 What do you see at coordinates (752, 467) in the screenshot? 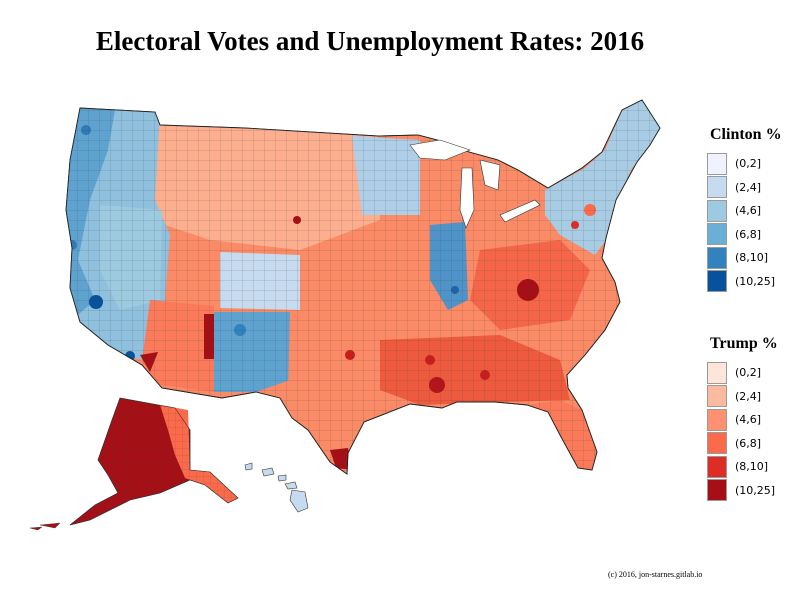
I see `trump-legend-label: (8,10]` at bounding box center [752, 467].